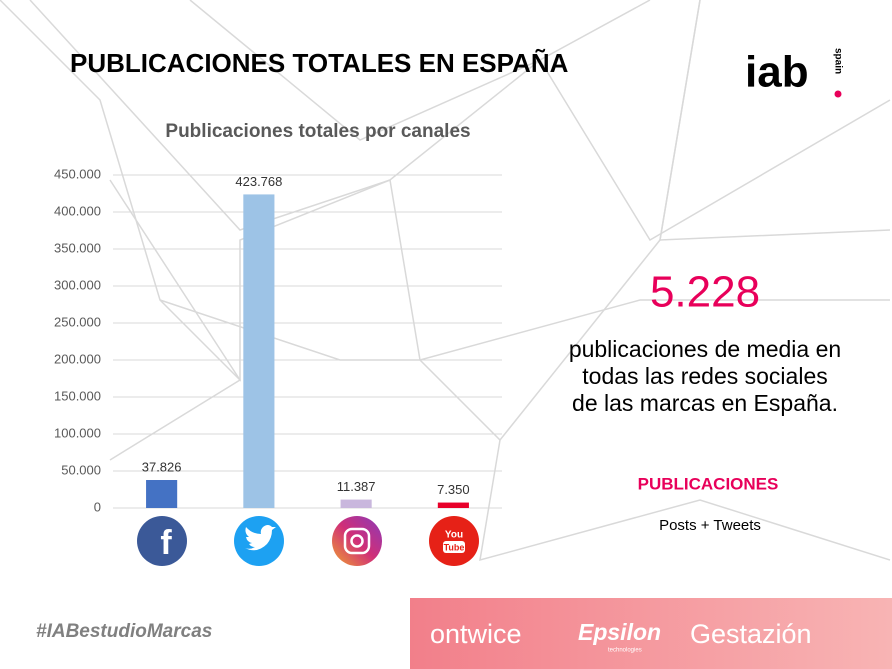 The width and height of the screenshot is (892, 669). What do you see at coordinates (705, 292) in the screenshot?
I see `highlight-number: 5.228` at bounding box center [705, 292].